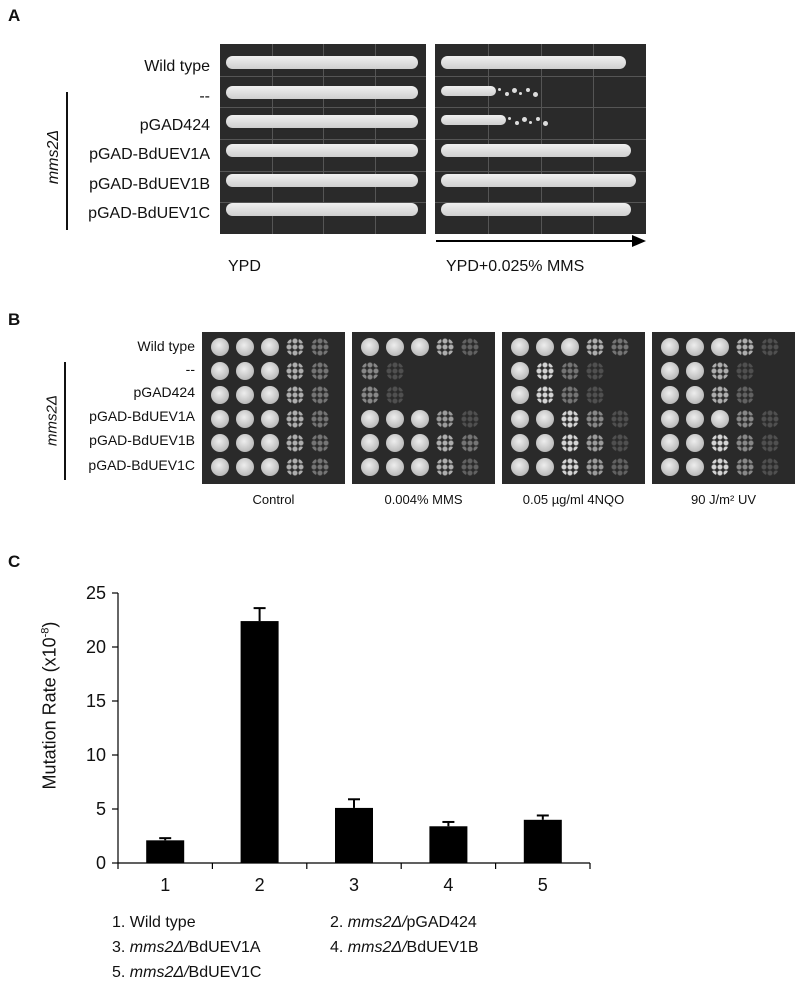 The width and height of the screenshot is (800, 992). Describe the element at coordinates (96, 755) in the screenshot. I see `y-tick-label: 10` at that location.